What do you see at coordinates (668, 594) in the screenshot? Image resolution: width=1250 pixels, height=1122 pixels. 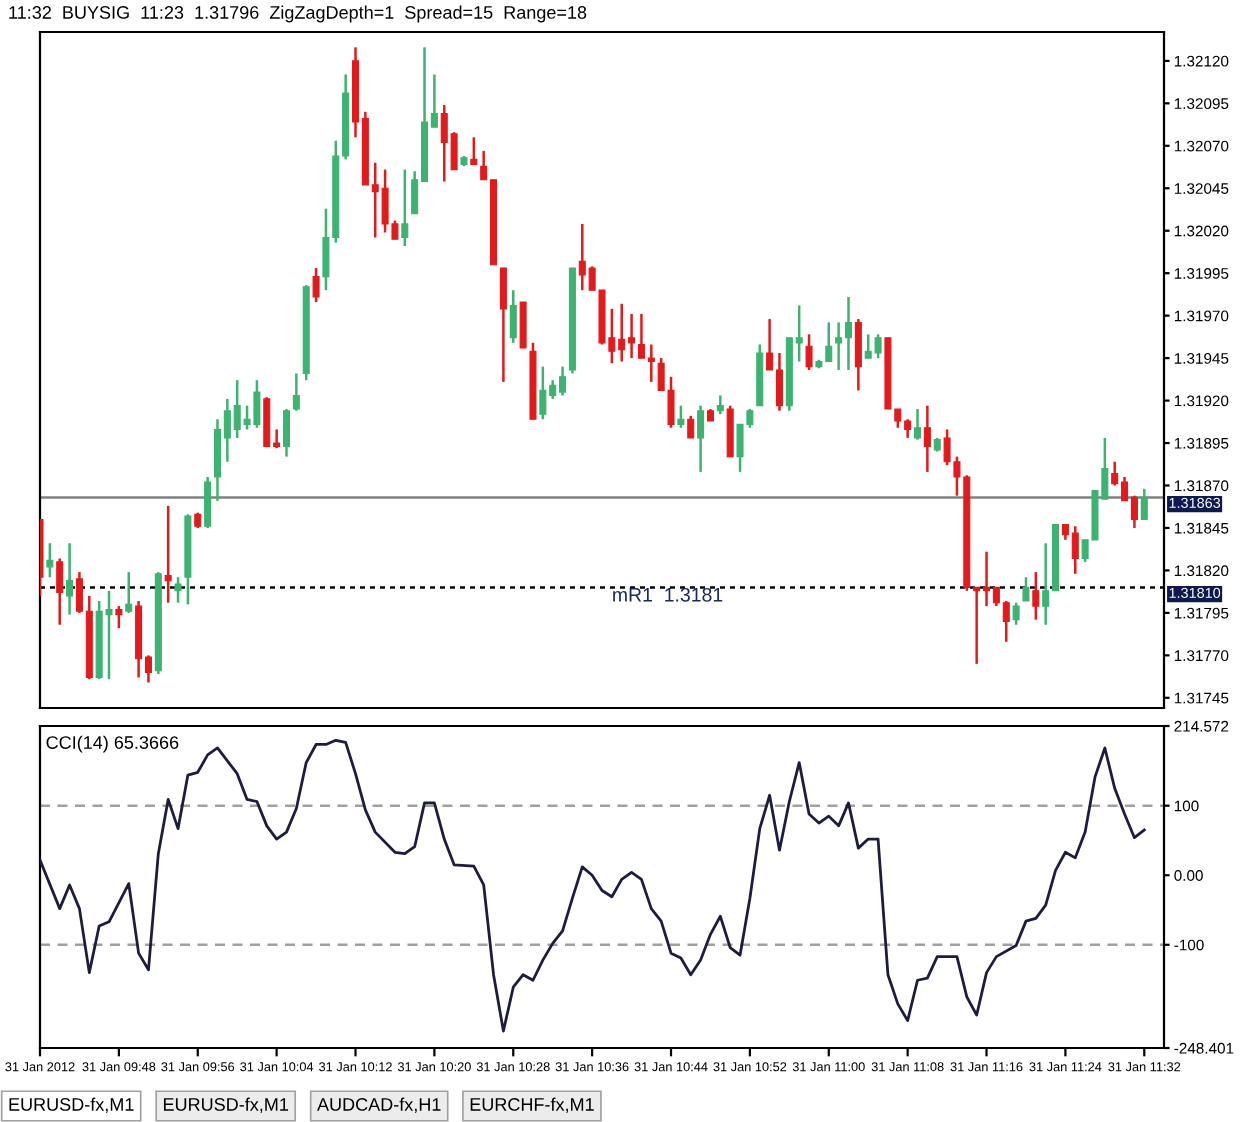 I see `annotation: mR1 1.3181` at bounding box center [668, 594].